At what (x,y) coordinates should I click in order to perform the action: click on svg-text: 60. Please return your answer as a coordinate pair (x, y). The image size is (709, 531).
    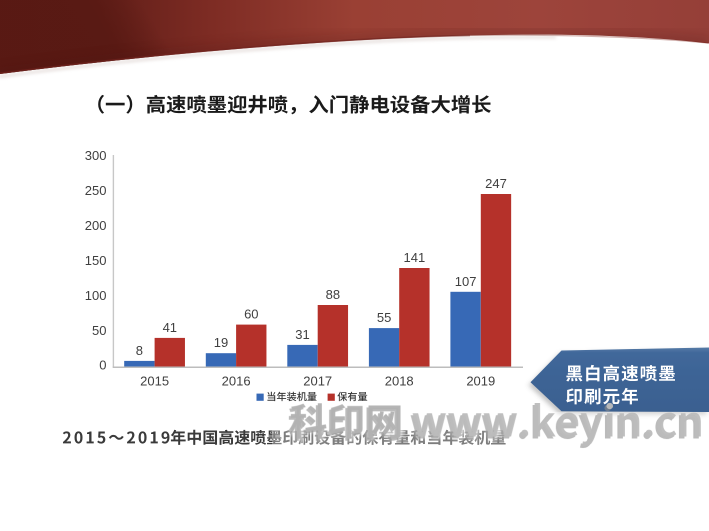
    Looking at the image, I should click on (251, 314).